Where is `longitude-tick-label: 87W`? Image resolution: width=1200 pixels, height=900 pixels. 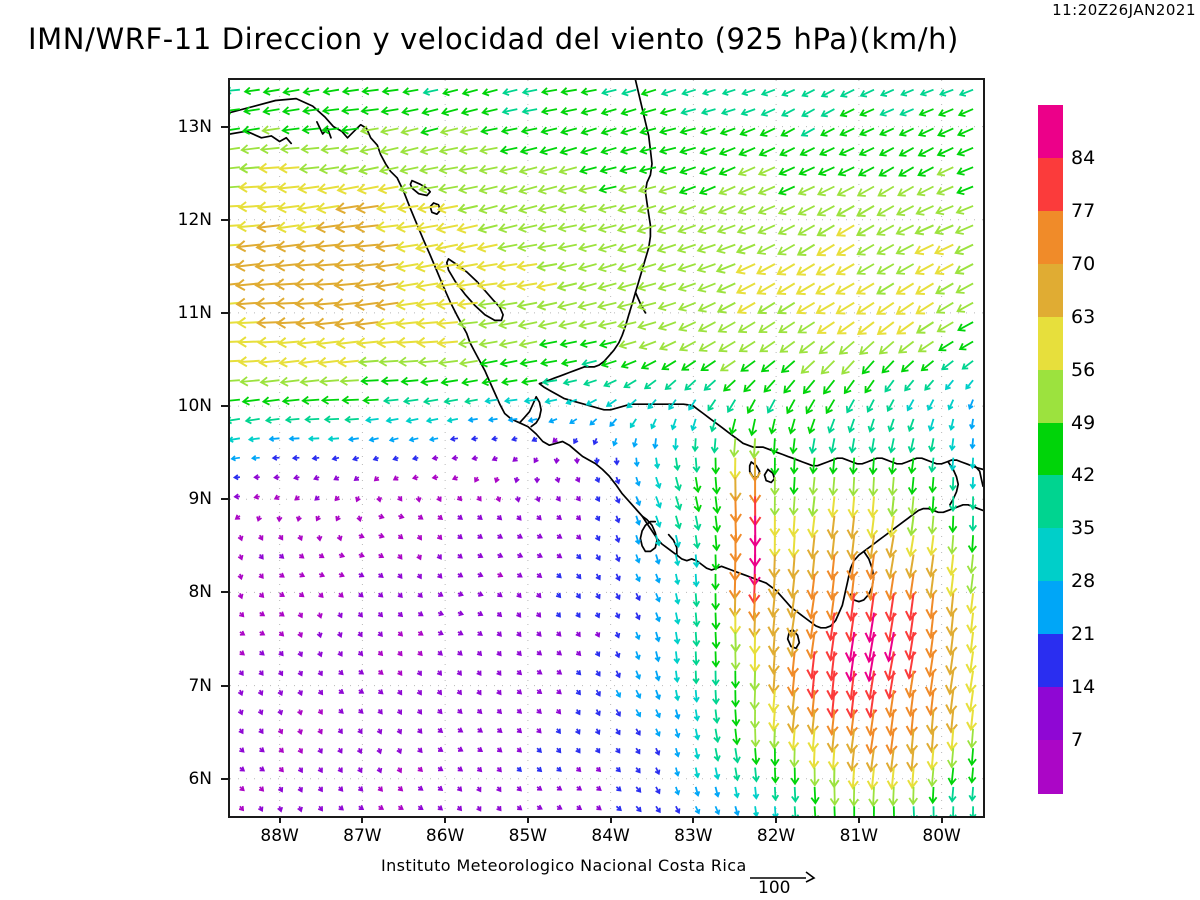 longitude-tick-label: 87W is located at coordinates (362, 836).